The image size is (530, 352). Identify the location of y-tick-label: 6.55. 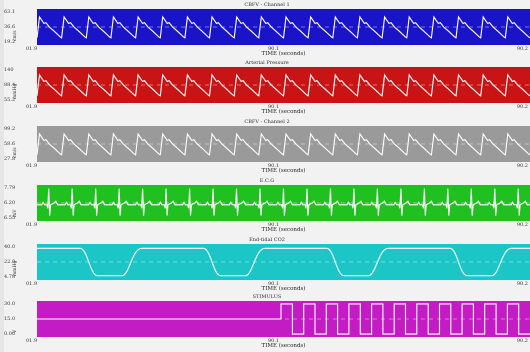
(10, 218).